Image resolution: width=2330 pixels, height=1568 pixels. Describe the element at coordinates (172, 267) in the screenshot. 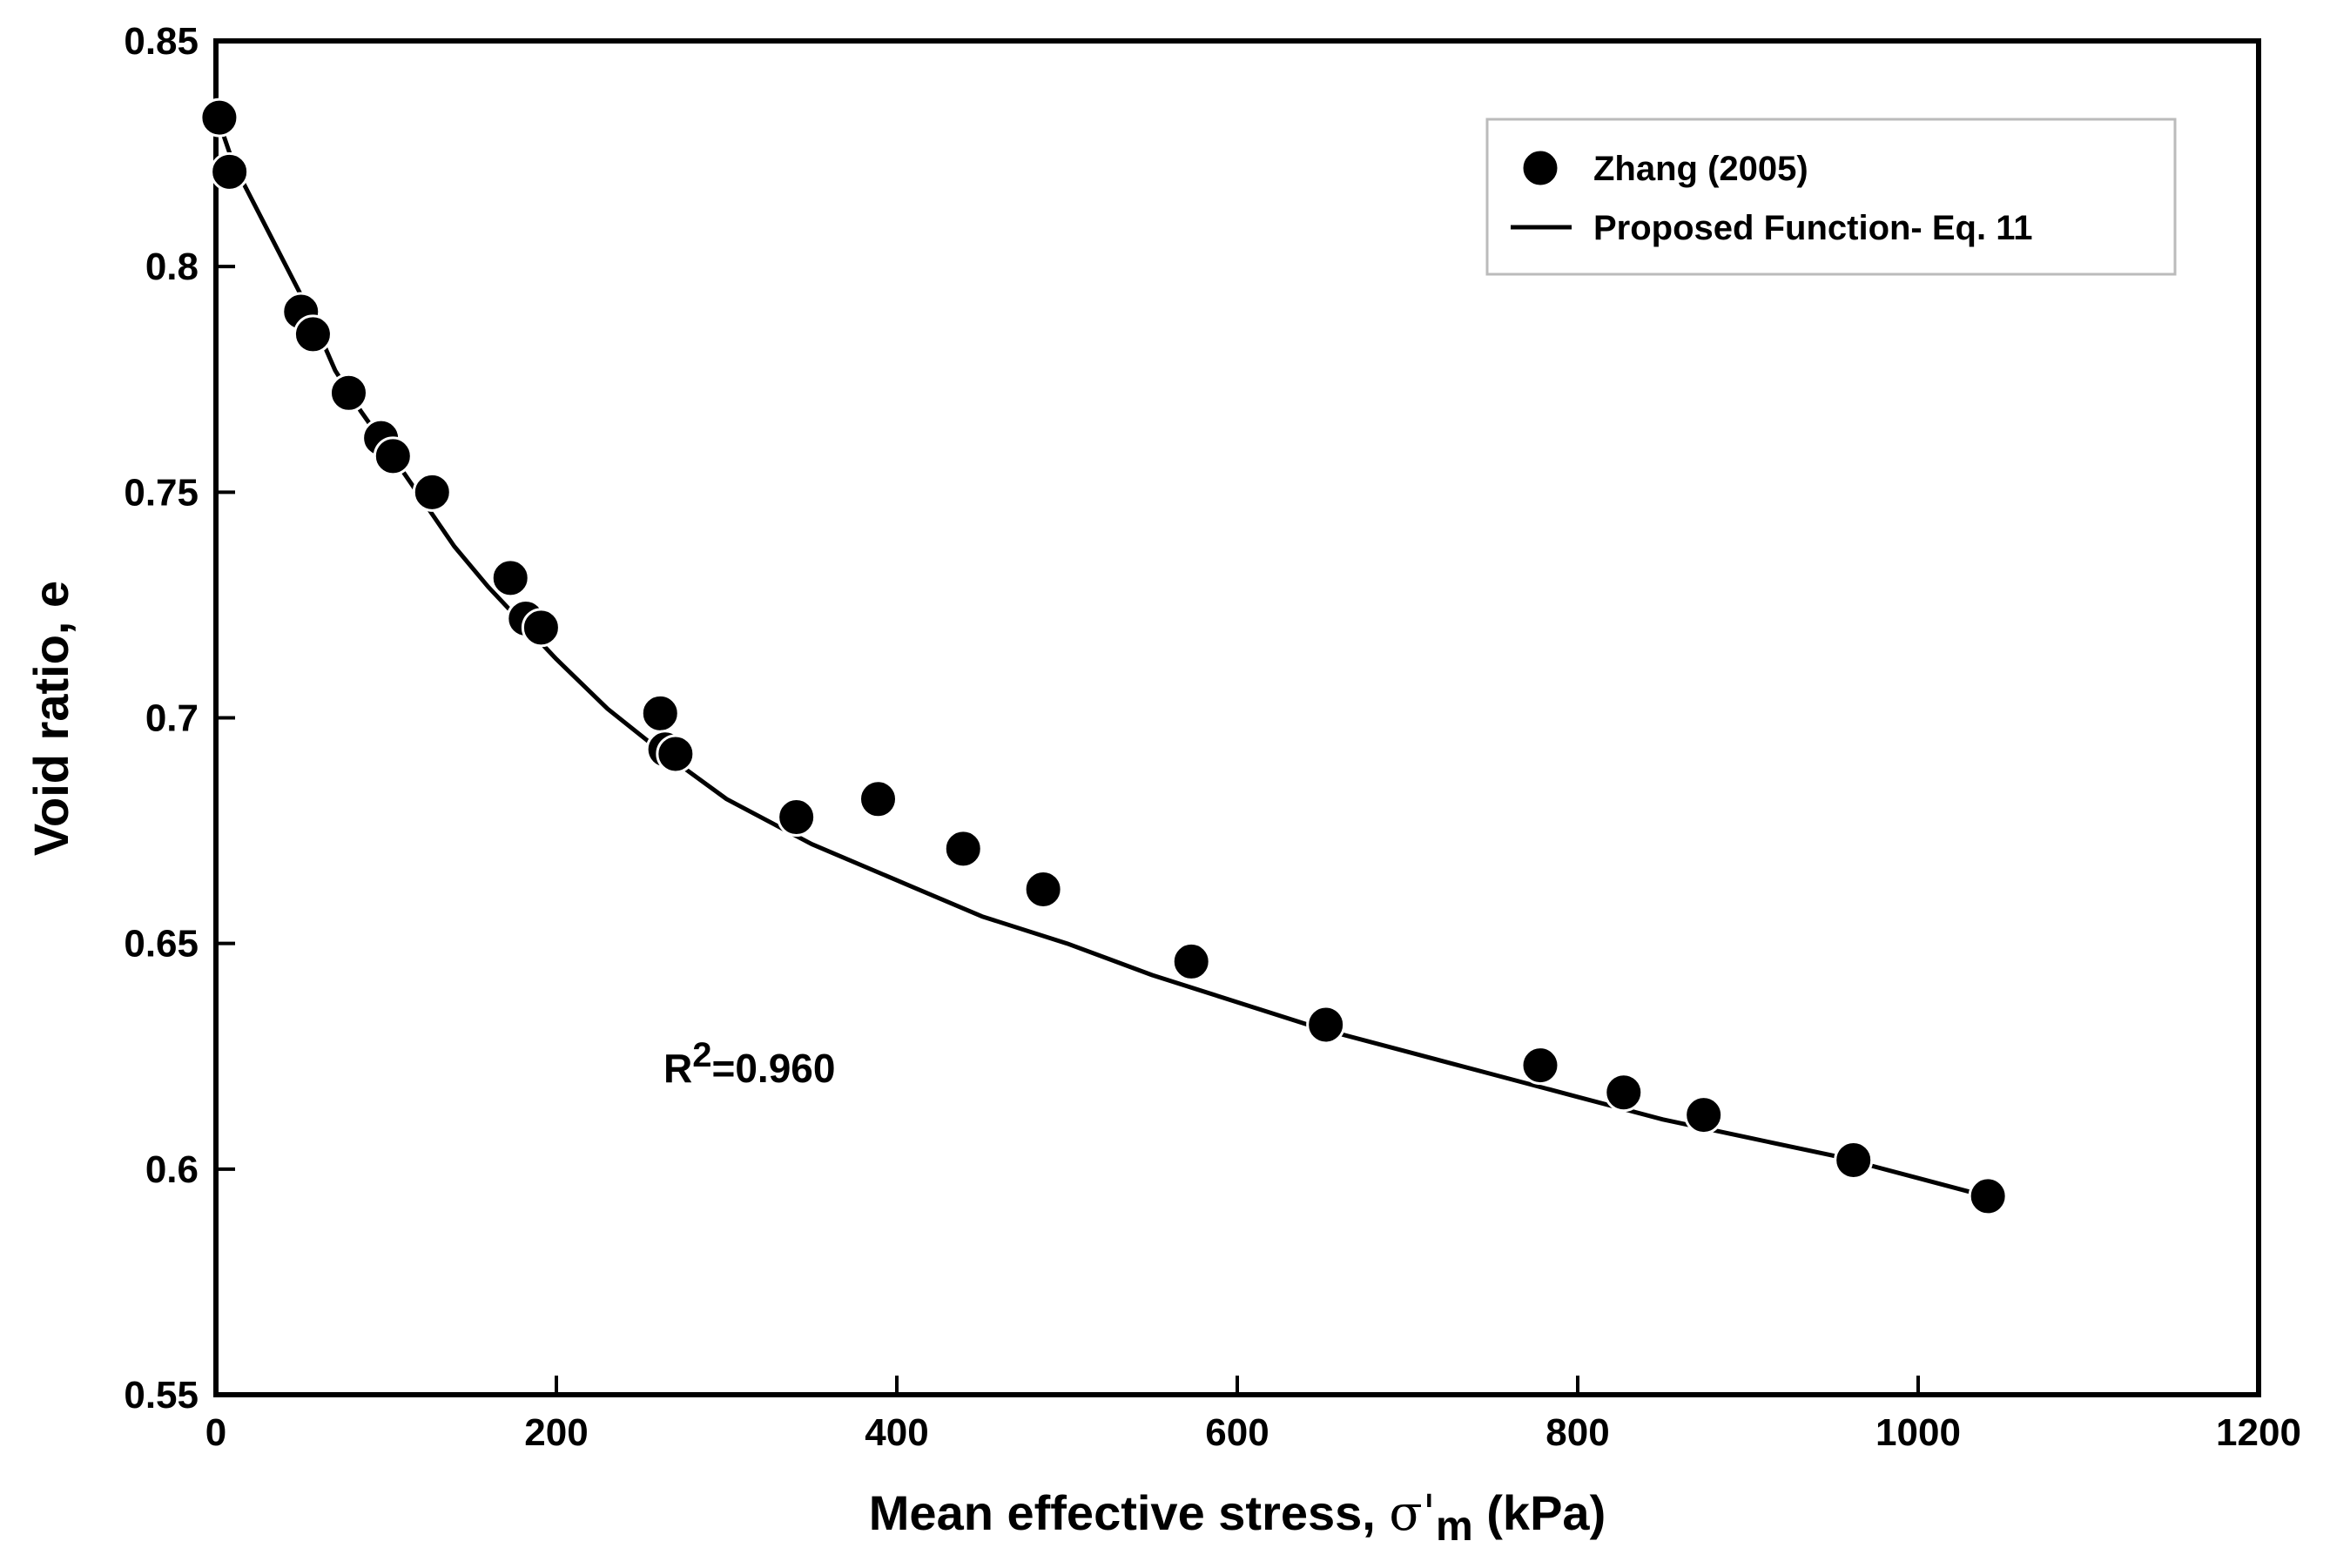

I see `y-tick-label-0.8: 0.8` at that location.